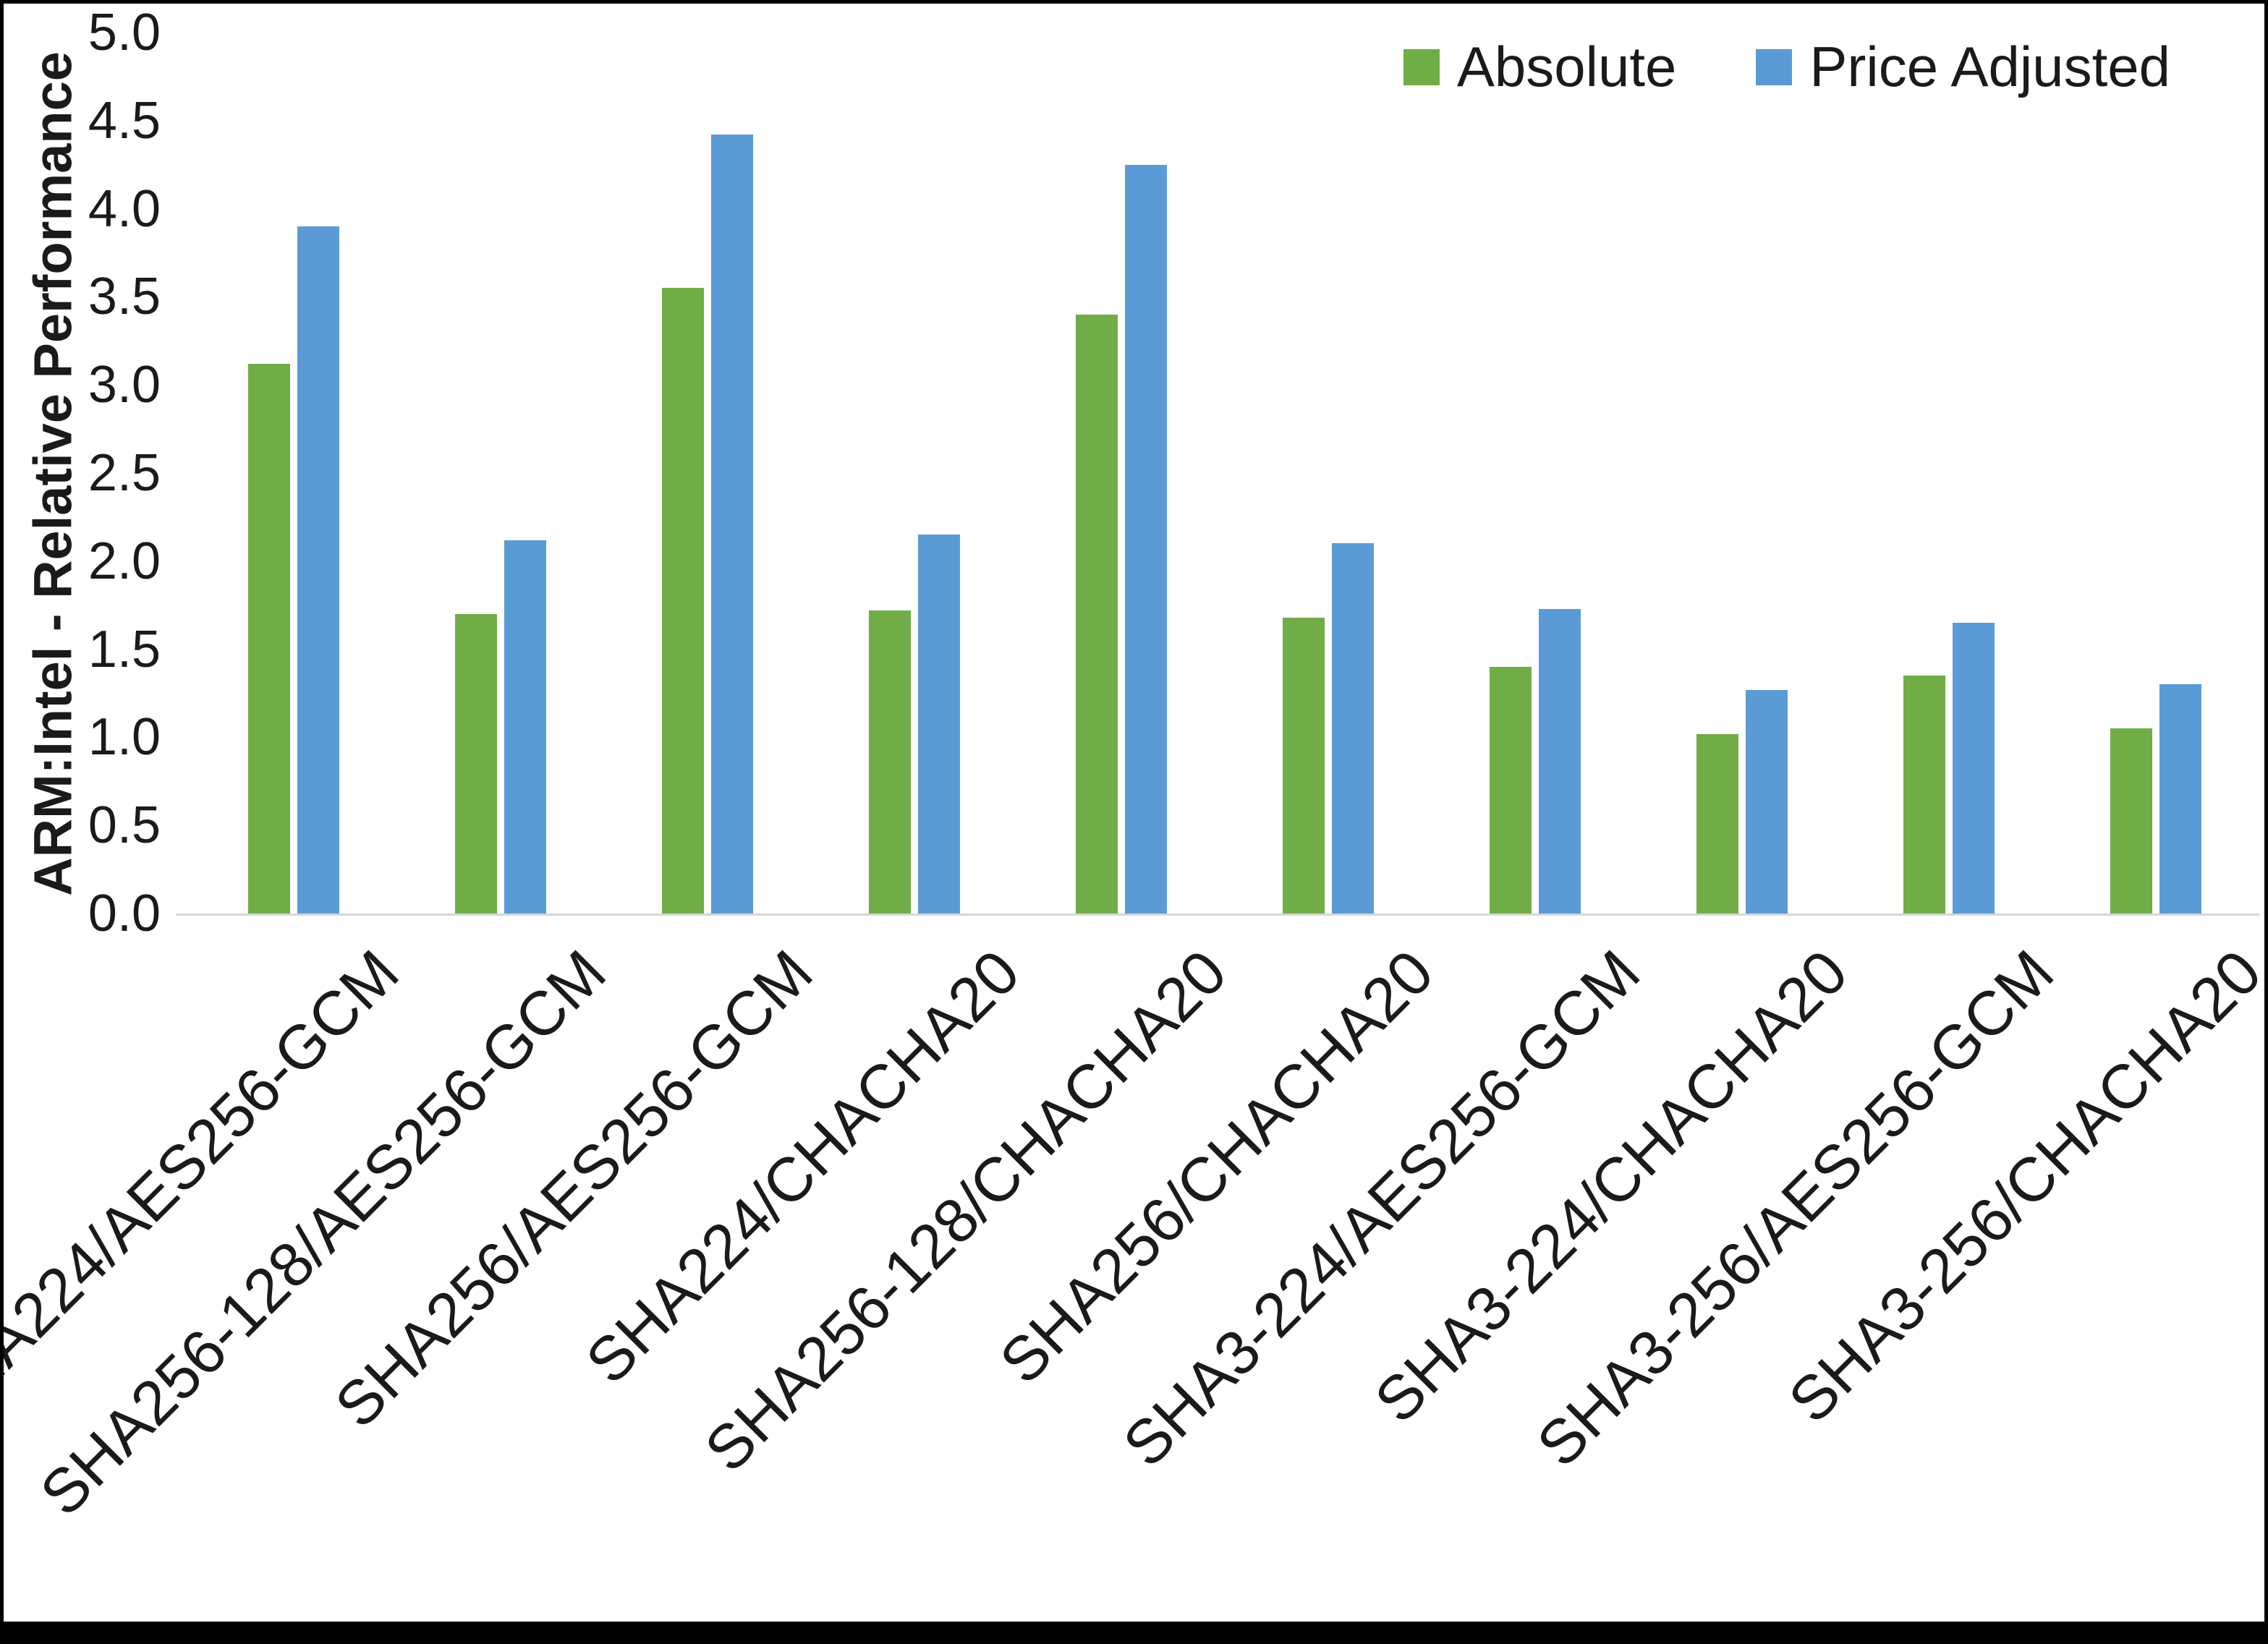  I want to click on y-tick-label: 4.0, so click(124, 208).